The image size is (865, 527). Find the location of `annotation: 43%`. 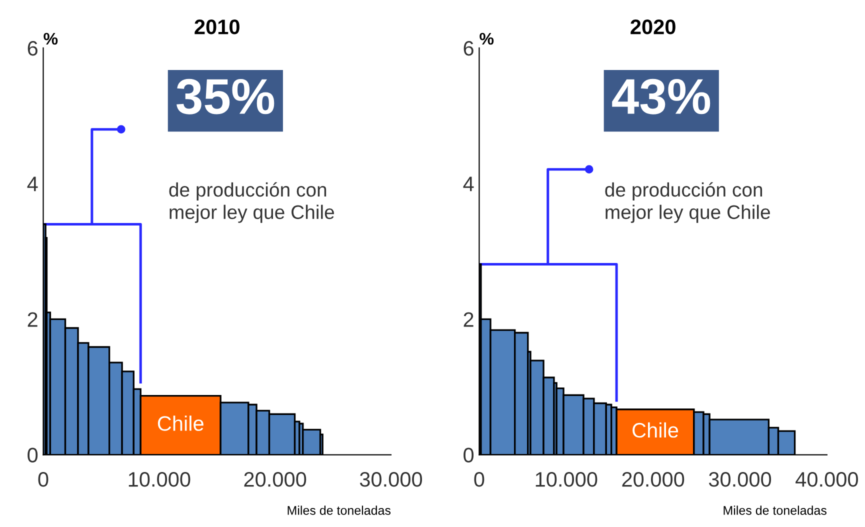

annotation: 43% is located at coordinates (661, 96).